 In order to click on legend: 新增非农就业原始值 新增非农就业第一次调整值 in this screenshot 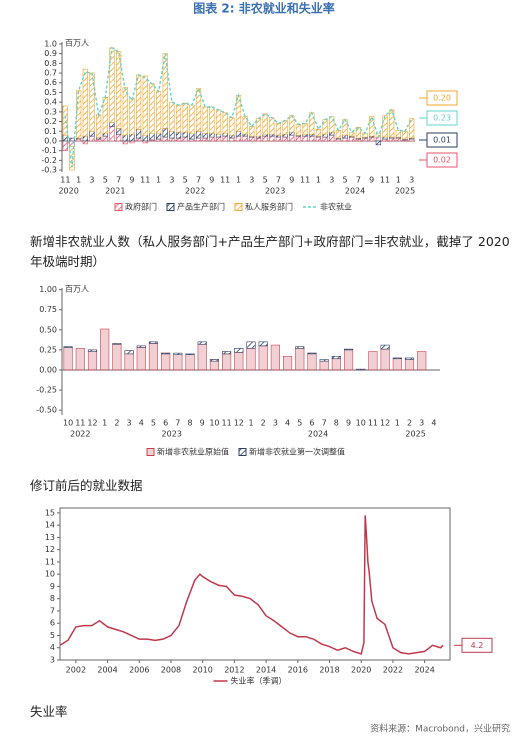, I will do `click(245, 452)`.